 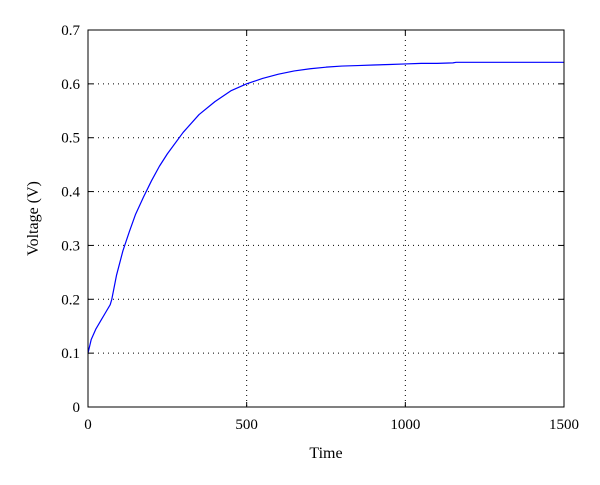 I want to click on x-tick-labels: 0 500 1000 1500, so click(x=331, y=425).